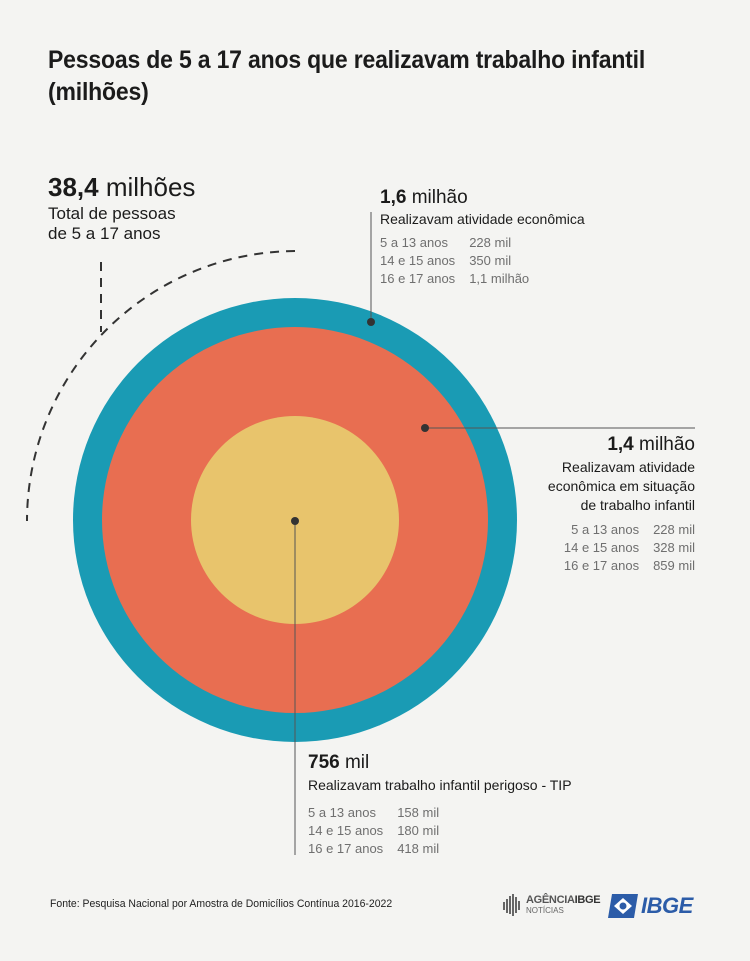  What do you see at coordinates (112, 213) in the screenshot?
I see `total-label-1: Total de pessoas` at bounding box center [112, 213].